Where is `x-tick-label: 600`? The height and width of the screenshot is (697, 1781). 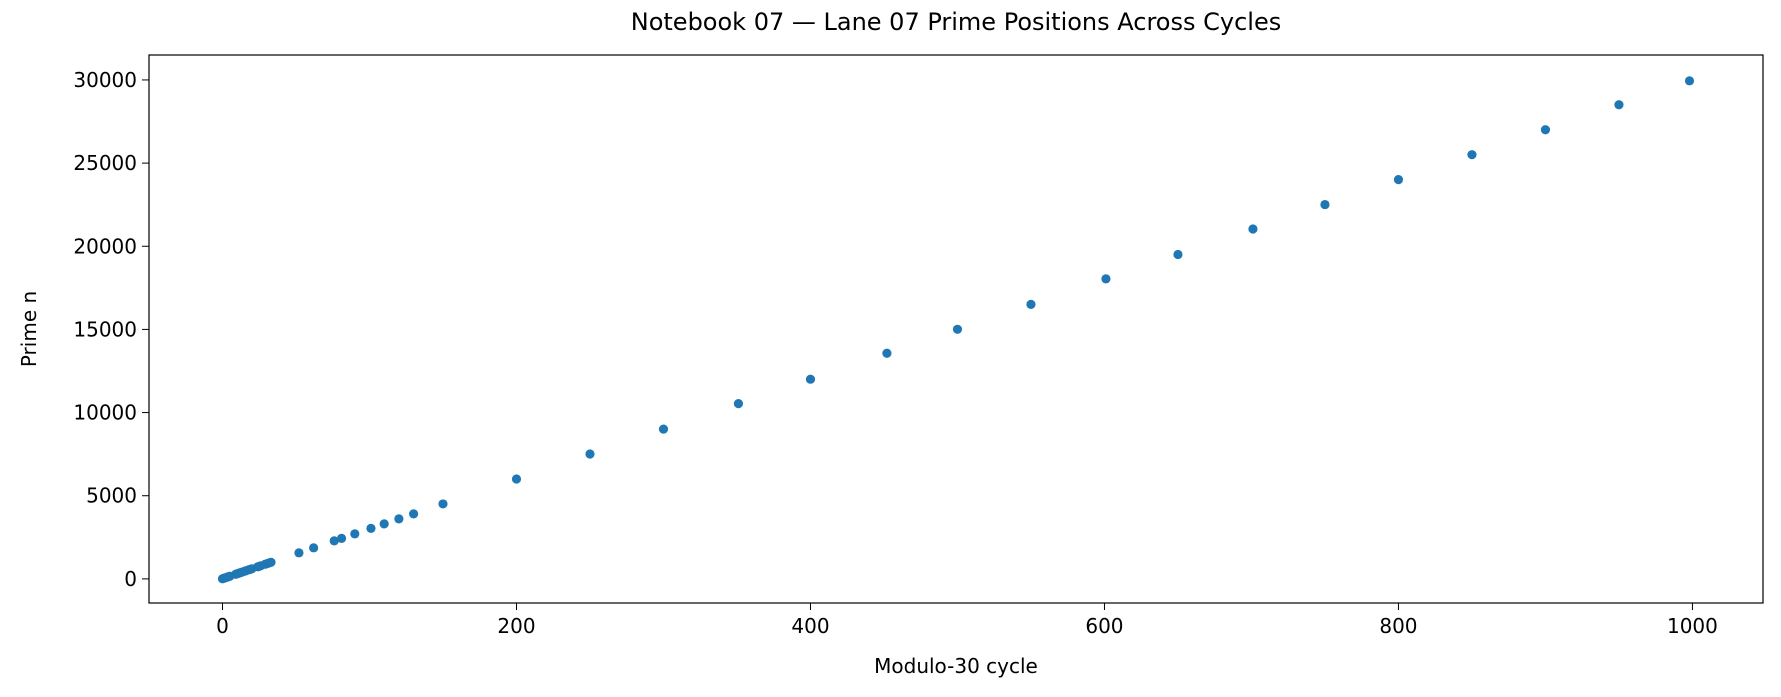
x-tick-label: 600 is located at coordinates (1104, 626).